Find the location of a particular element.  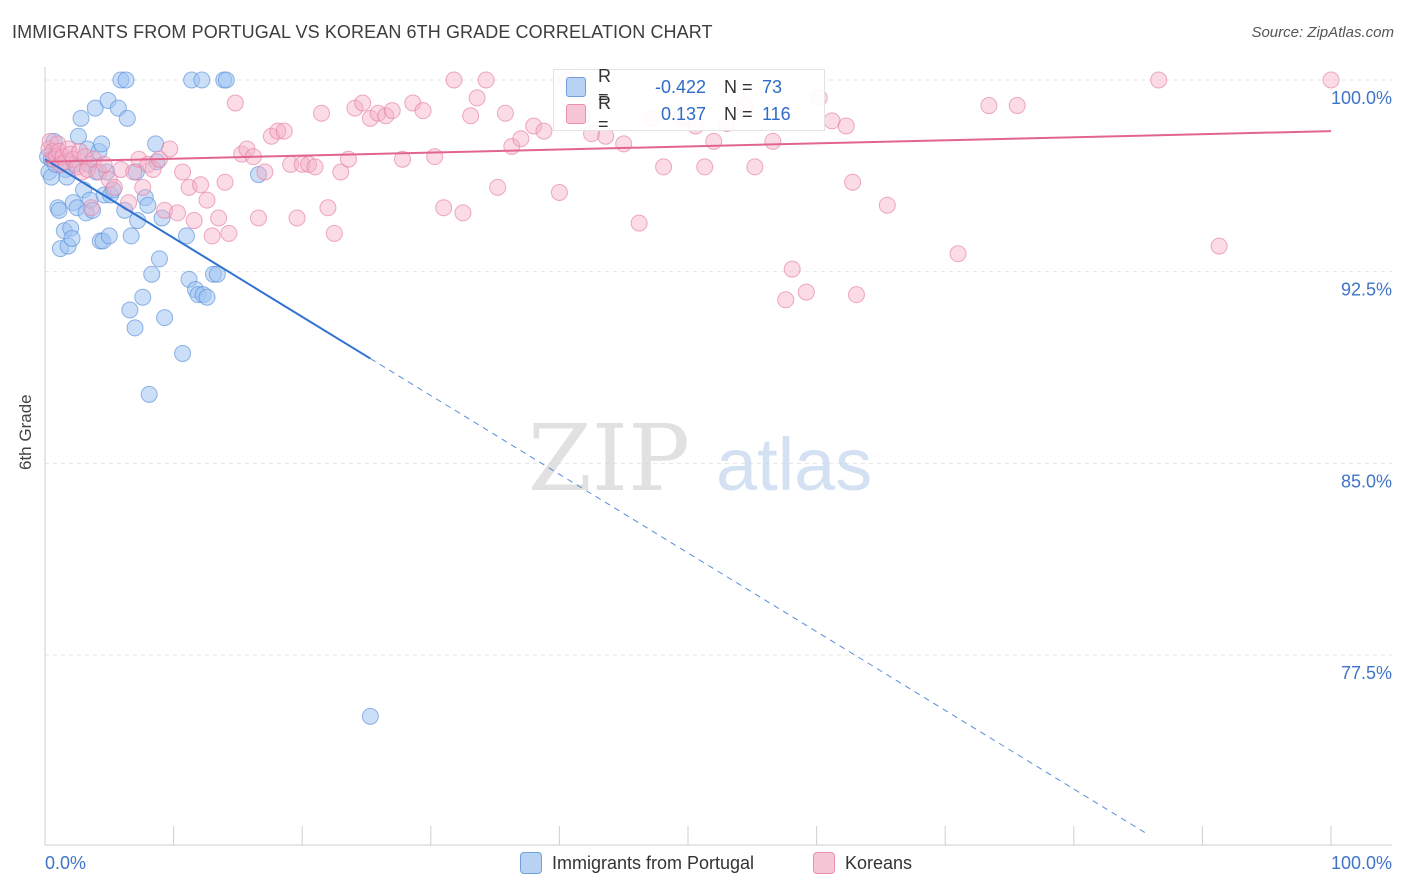

y-tick-label: 92.5% is located at coordinates (1366, 290).